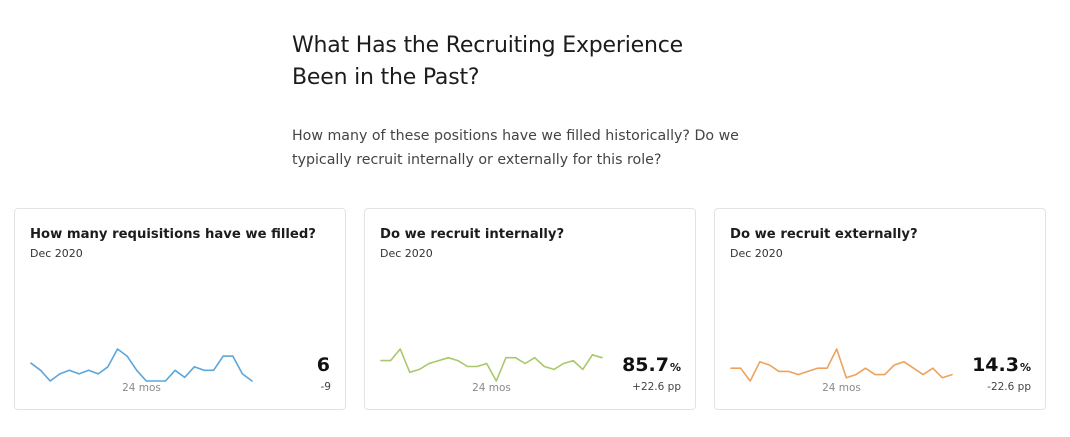 The width and height of the screenshot is (1070, 437). I want to click on card-delta: -22.6 pp, so click(1009, 387).